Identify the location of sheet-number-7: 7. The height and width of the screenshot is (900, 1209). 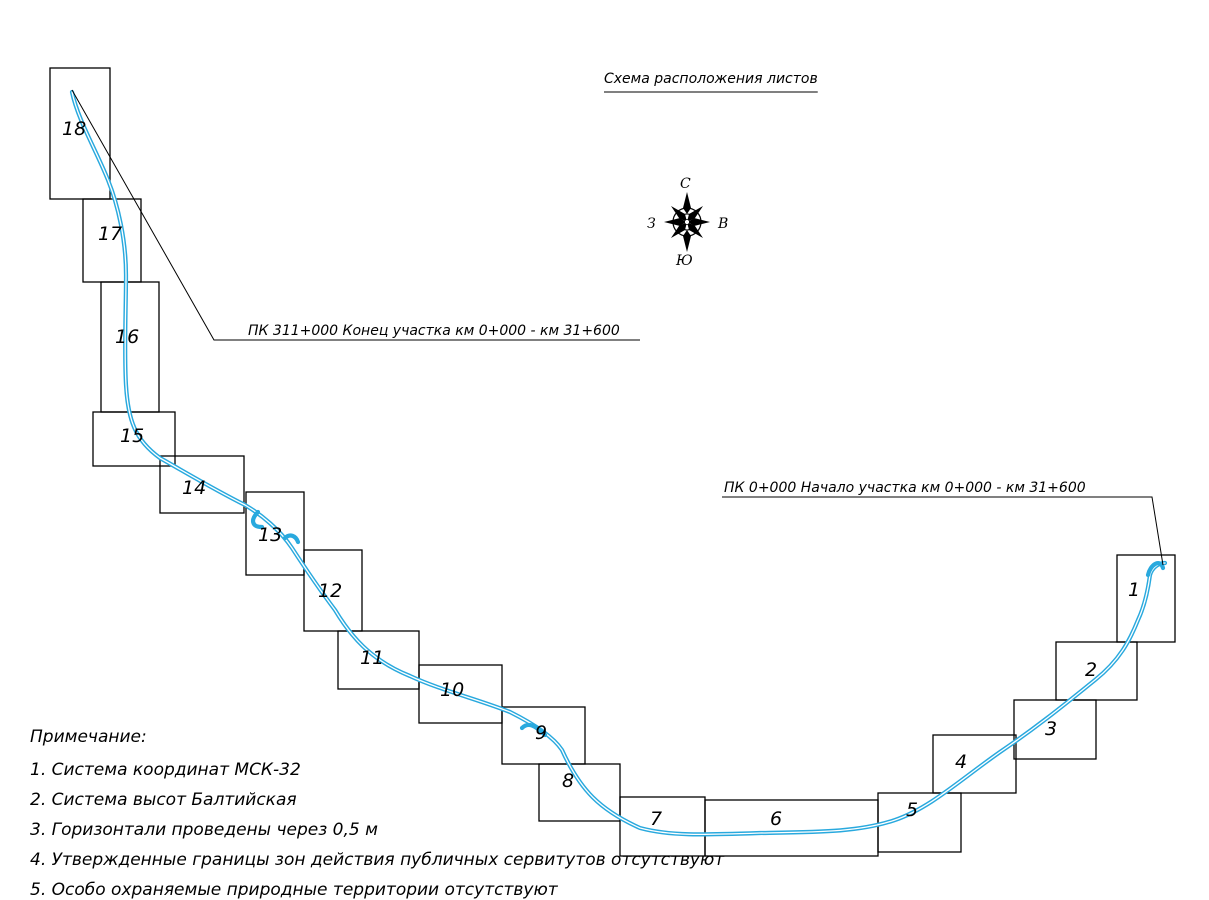
(656, 819).